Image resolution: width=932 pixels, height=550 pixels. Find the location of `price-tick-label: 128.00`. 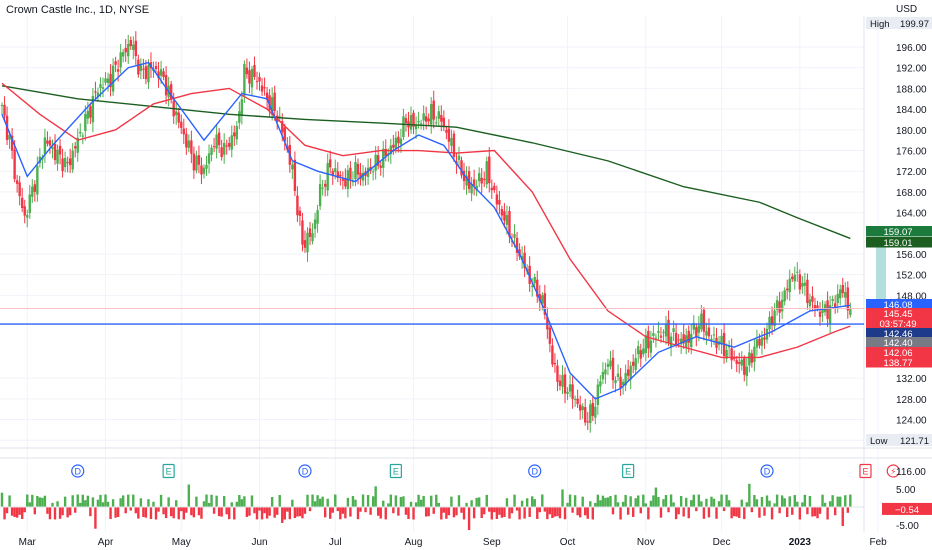

price-tick-label: 128.00 is located at coordinates (911, 400).